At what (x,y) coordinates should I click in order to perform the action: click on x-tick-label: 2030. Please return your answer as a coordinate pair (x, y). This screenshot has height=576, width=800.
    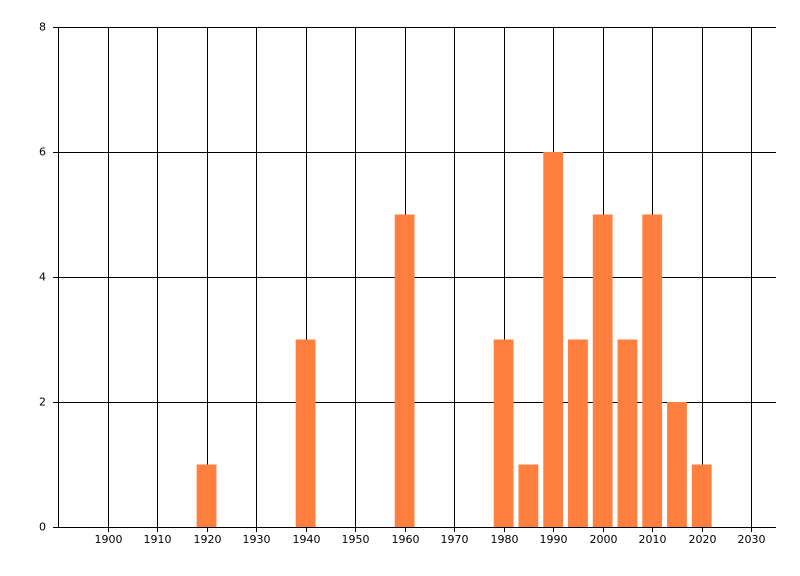
    Looking at the image, I should click on (752, 539).